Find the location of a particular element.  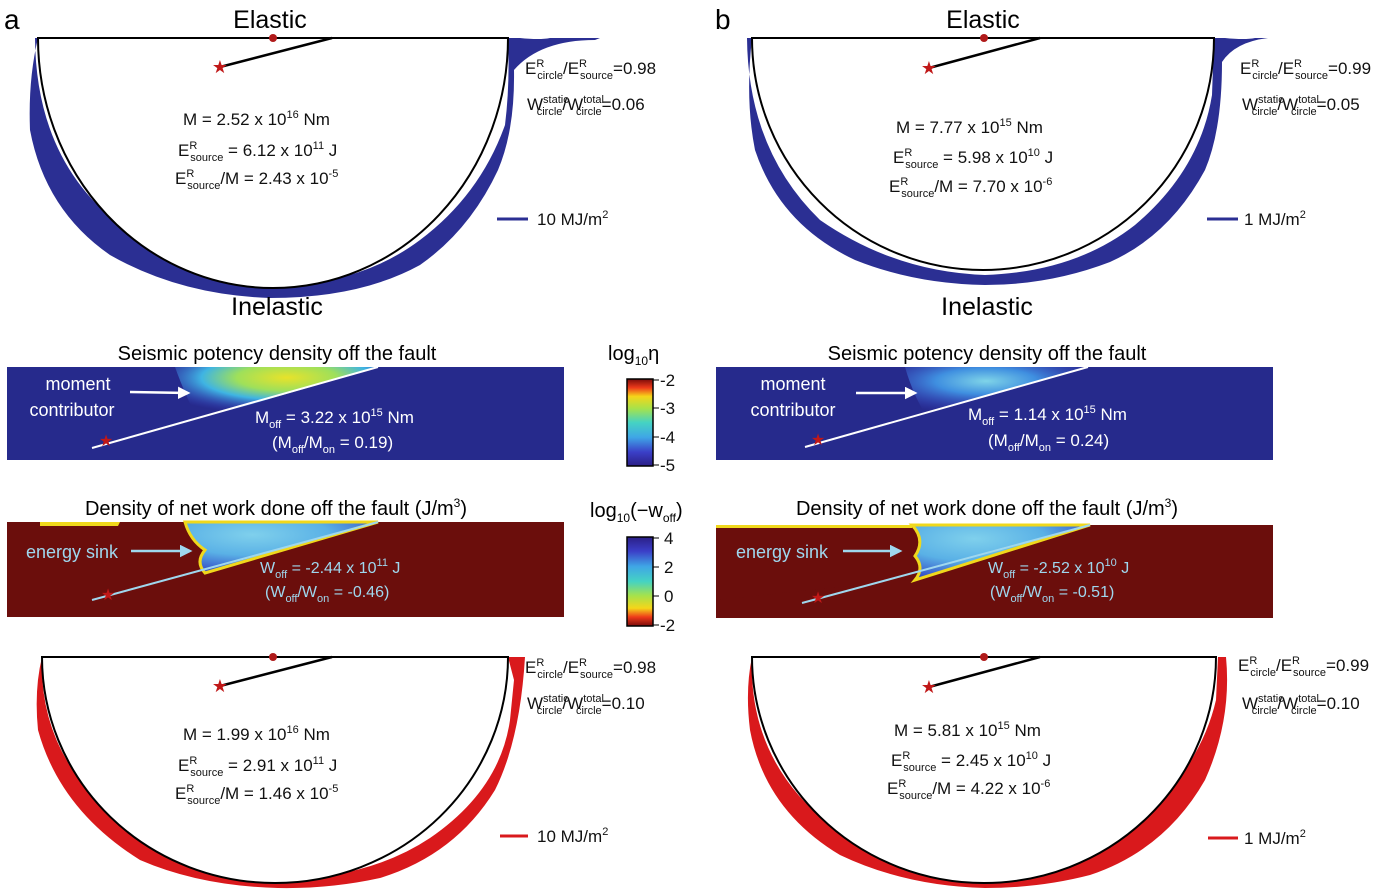

moment-ratio: (Moff/Mon = 0.19) is located at coordinates (332, 444).